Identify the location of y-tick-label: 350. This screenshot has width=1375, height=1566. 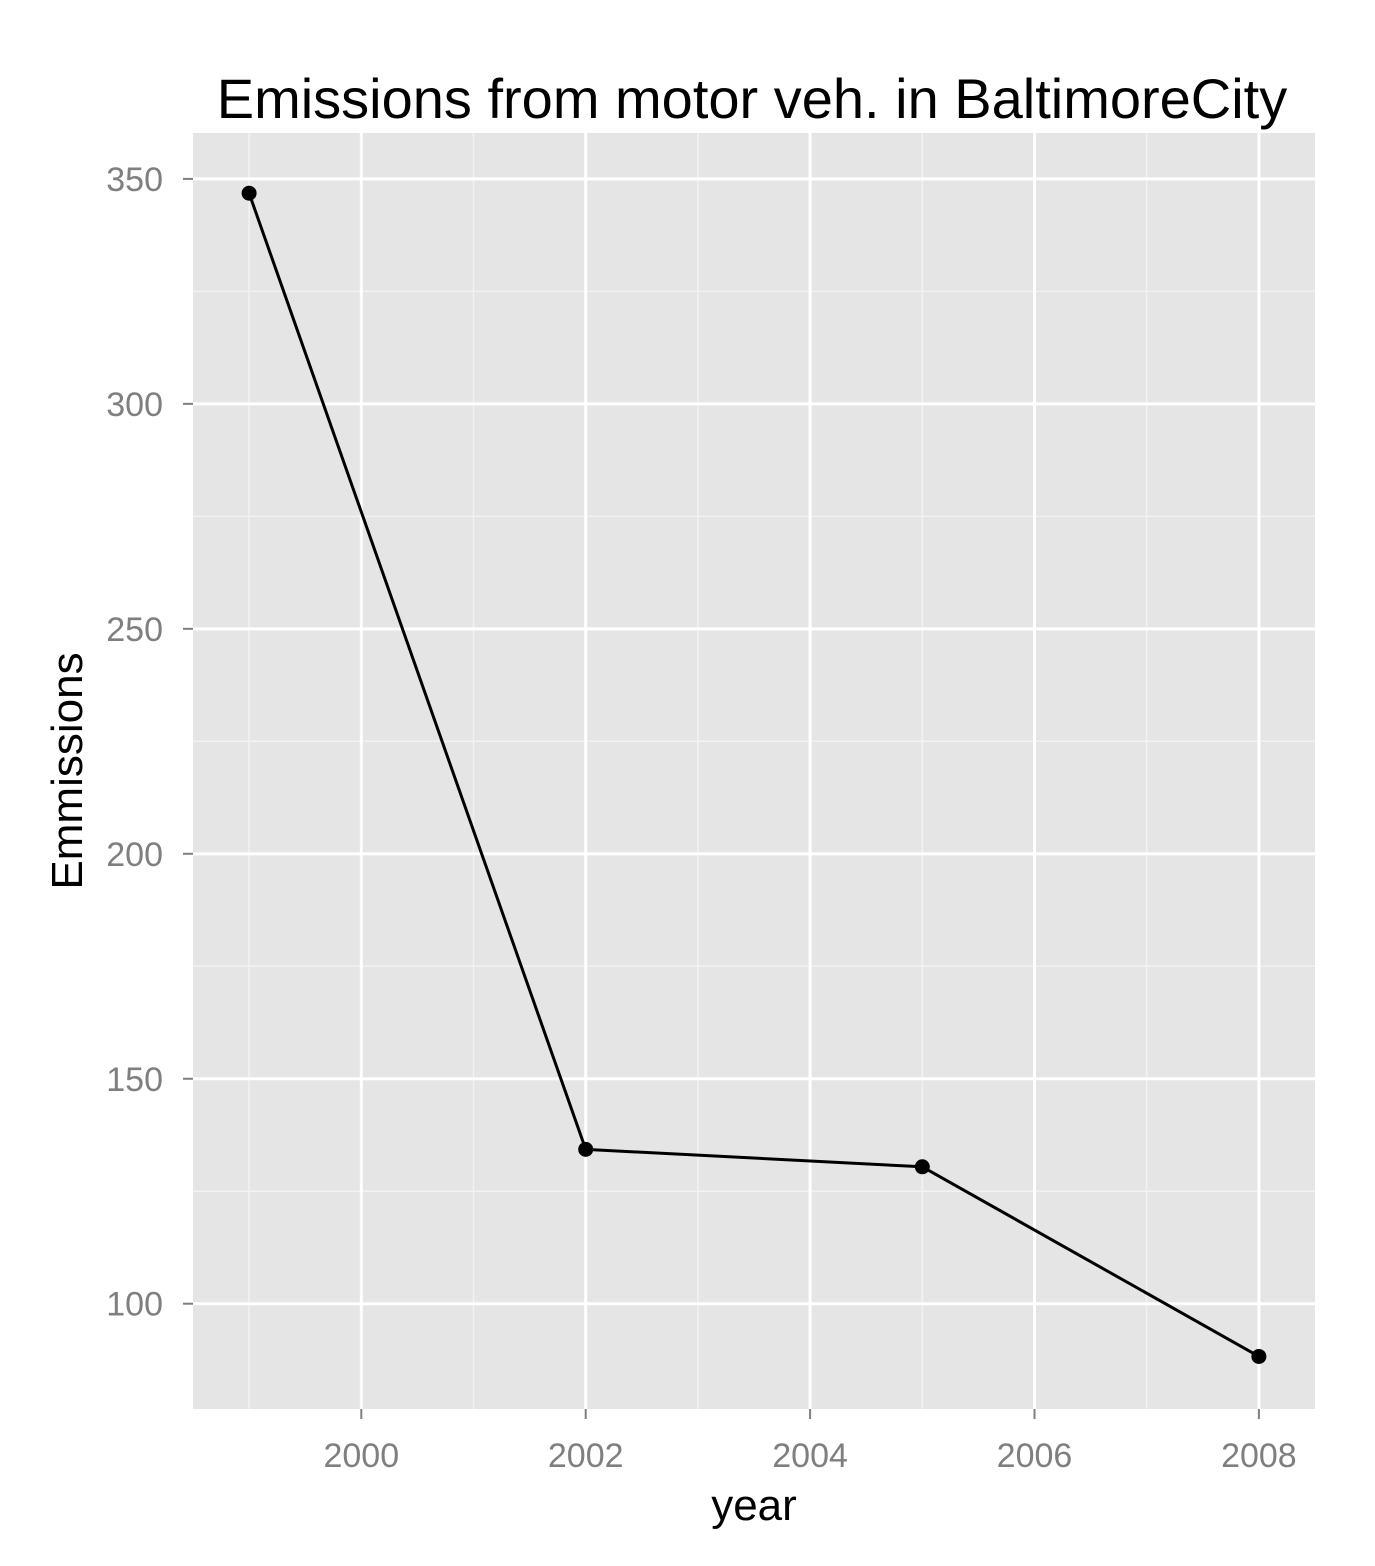
(134, 180).